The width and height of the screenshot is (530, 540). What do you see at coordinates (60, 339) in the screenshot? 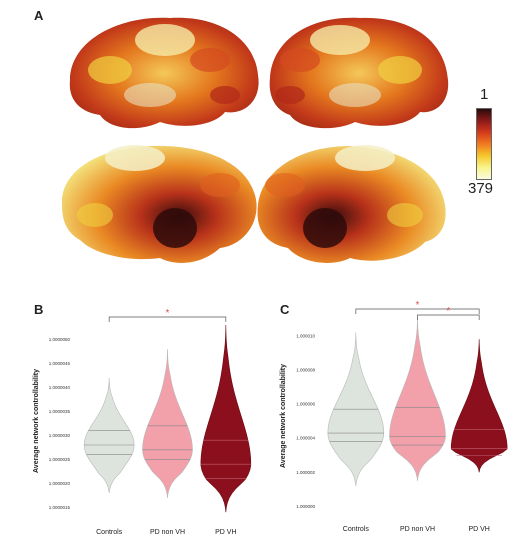
I see `y-tick-label: 1.0000050` at bounding box center [60, 339].